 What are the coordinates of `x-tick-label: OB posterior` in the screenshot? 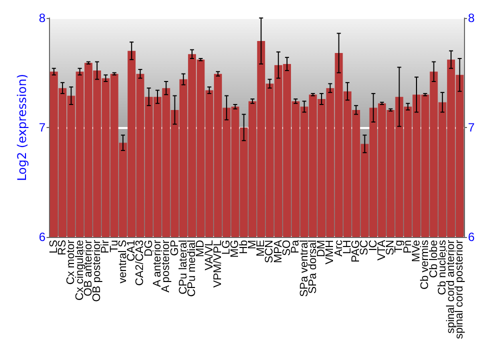 It's located at (97, 271).